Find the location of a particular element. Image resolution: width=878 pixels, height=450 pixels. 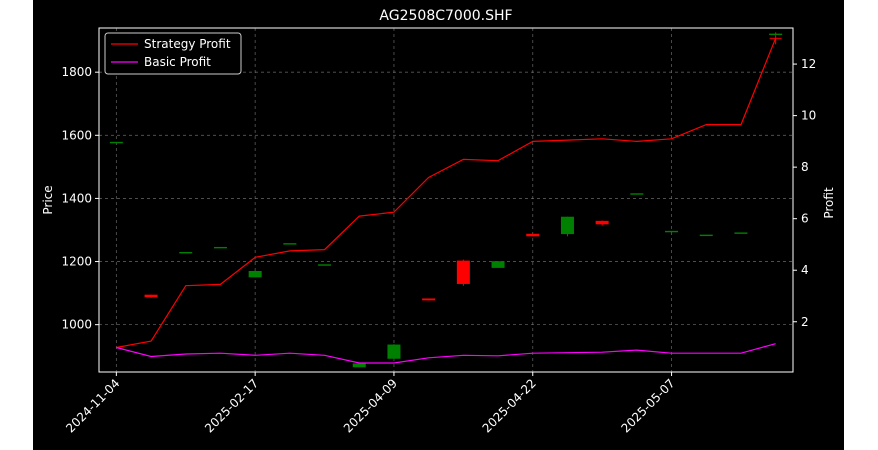

x-tick-label: 2025-04-09 is located at coordinates (370, 405).